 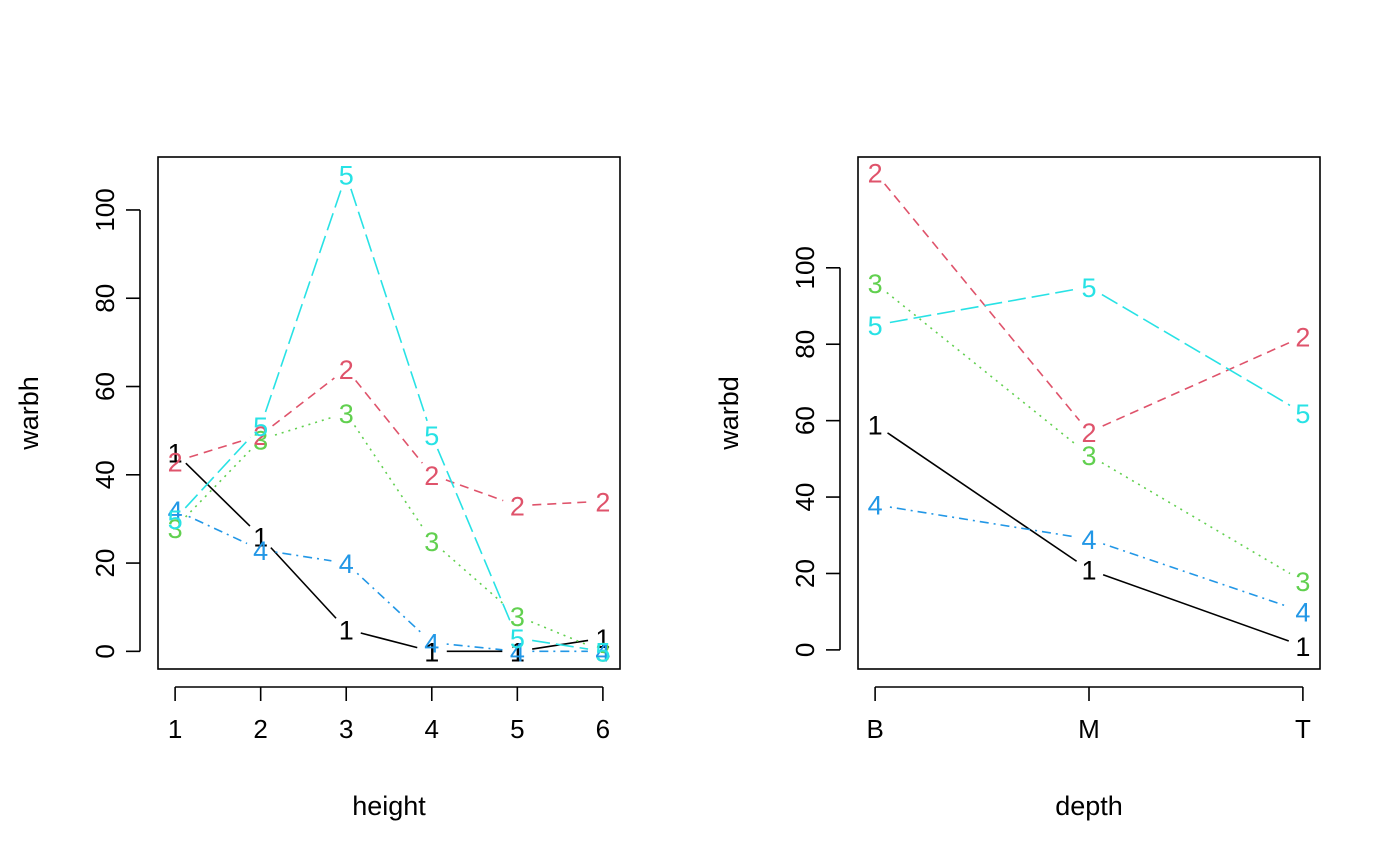 I want to click on x-axis-title: depth, so click(x=1089, y=806).